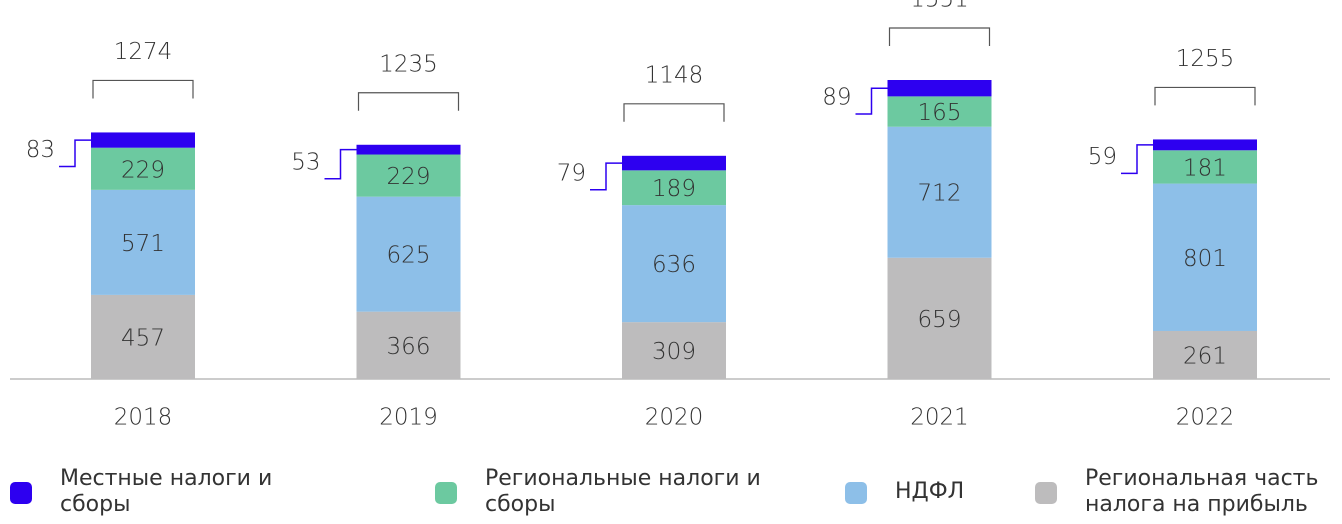 The height and width of the screenshot is (524, 1342). Describe the element at coordinates (674, 75) in the screenshot. I see `total-label: 1148` at that location.